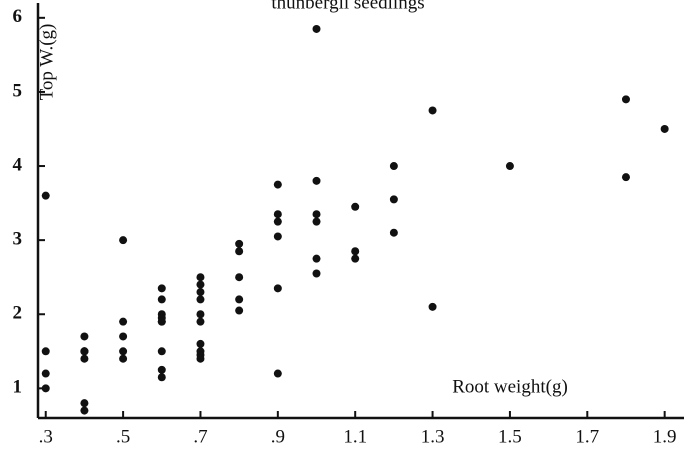  What do you see at coordinates (355, 436) in the screenshot?
I see `x-tick-label: 1.1` at bounding box center [355, 436].